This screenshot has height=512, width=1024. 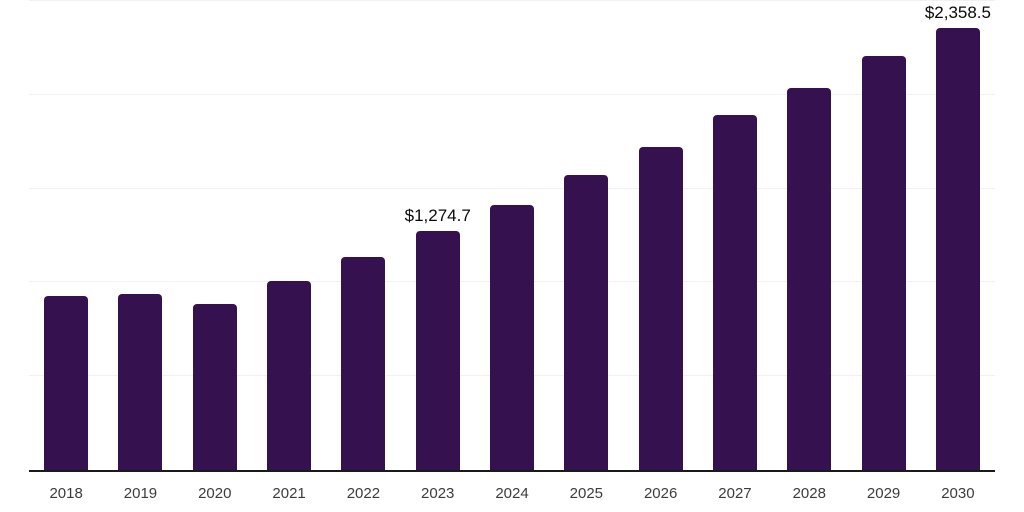 What do you see at coordinates (809, 279) in the screenshot?
I see `bar-2028` at bounding box center [809, 279].